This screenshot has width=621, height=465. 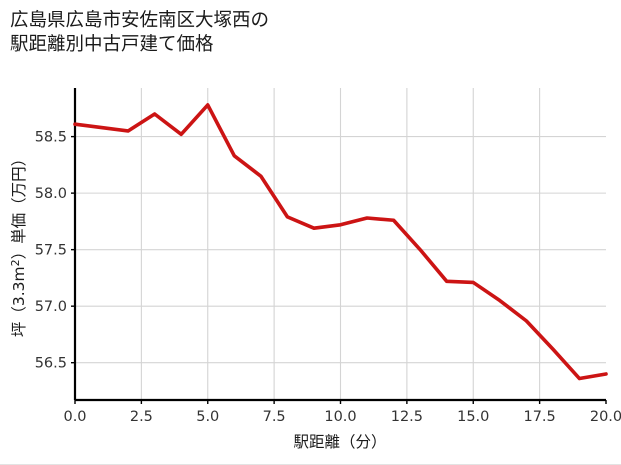 I want to click on y-axis-label: 坪（3.3m2）単価（万円）, so click(x=18, y=244).